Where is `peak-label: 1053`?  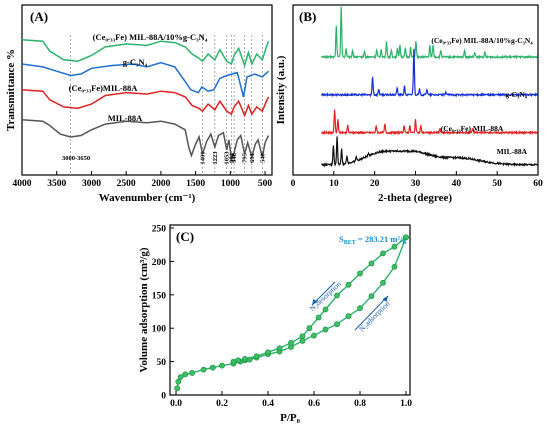
peak-label: 1053 is located at coordinates (227, 158).